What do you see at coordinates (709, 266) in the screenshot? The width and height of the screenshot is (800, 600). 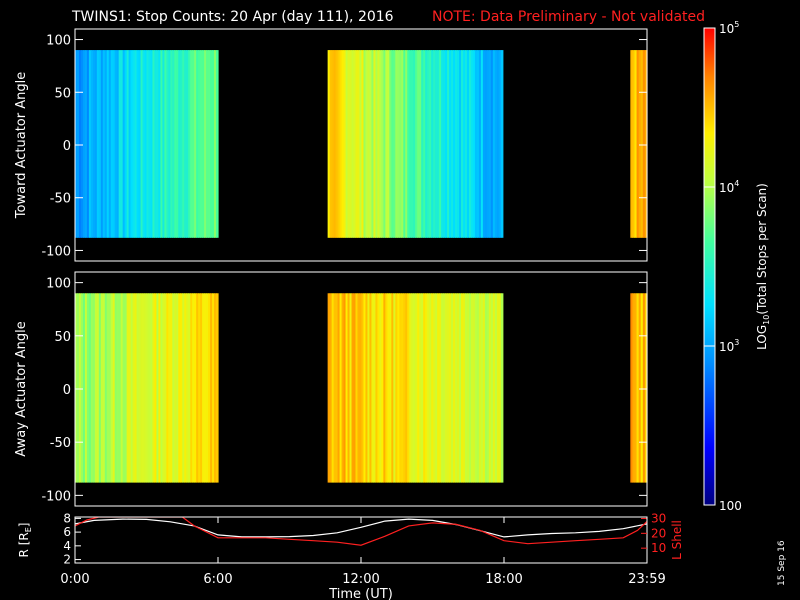 I see `colorbar-gradient` at bounding box center [709, 266].